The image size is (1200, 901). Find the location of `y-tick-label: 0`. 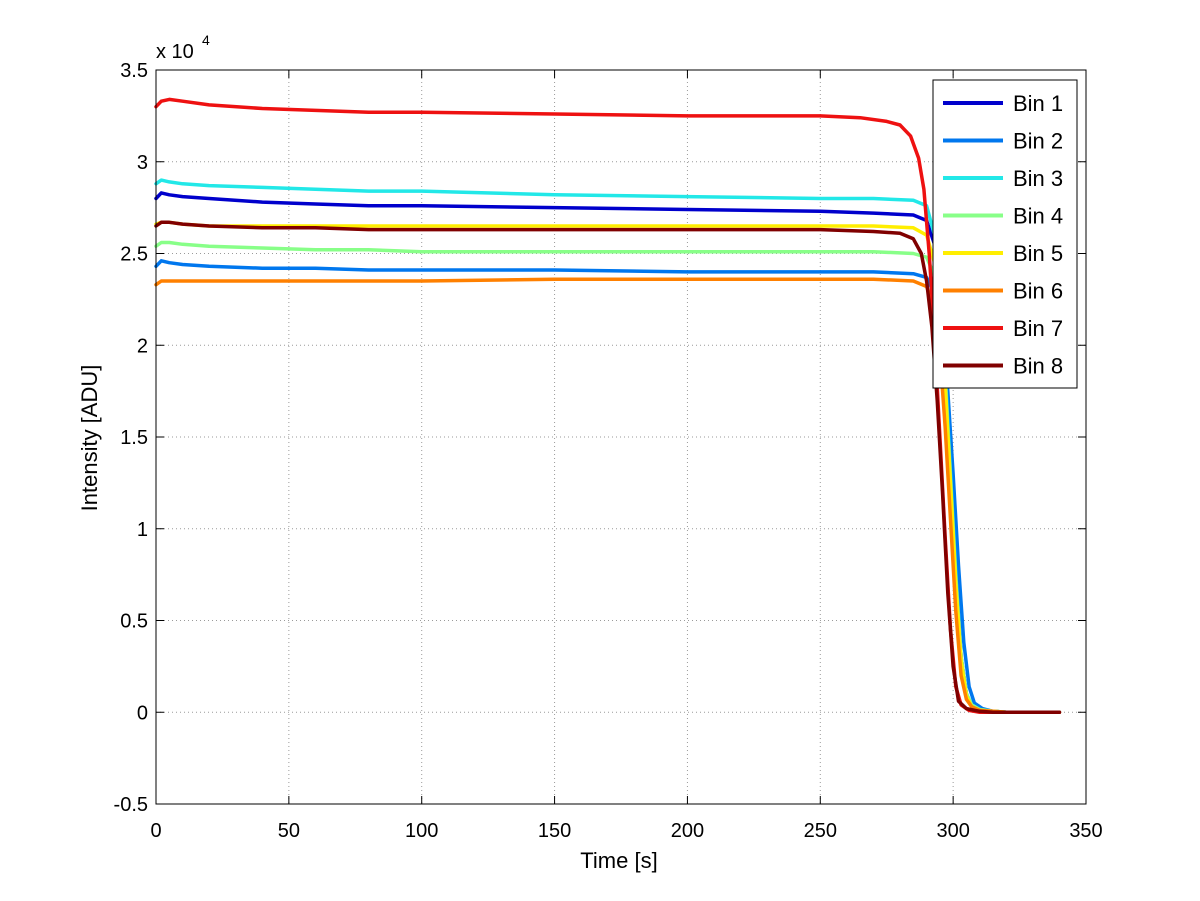

y-tick-label: 0 is located at coordinates (142, 713).